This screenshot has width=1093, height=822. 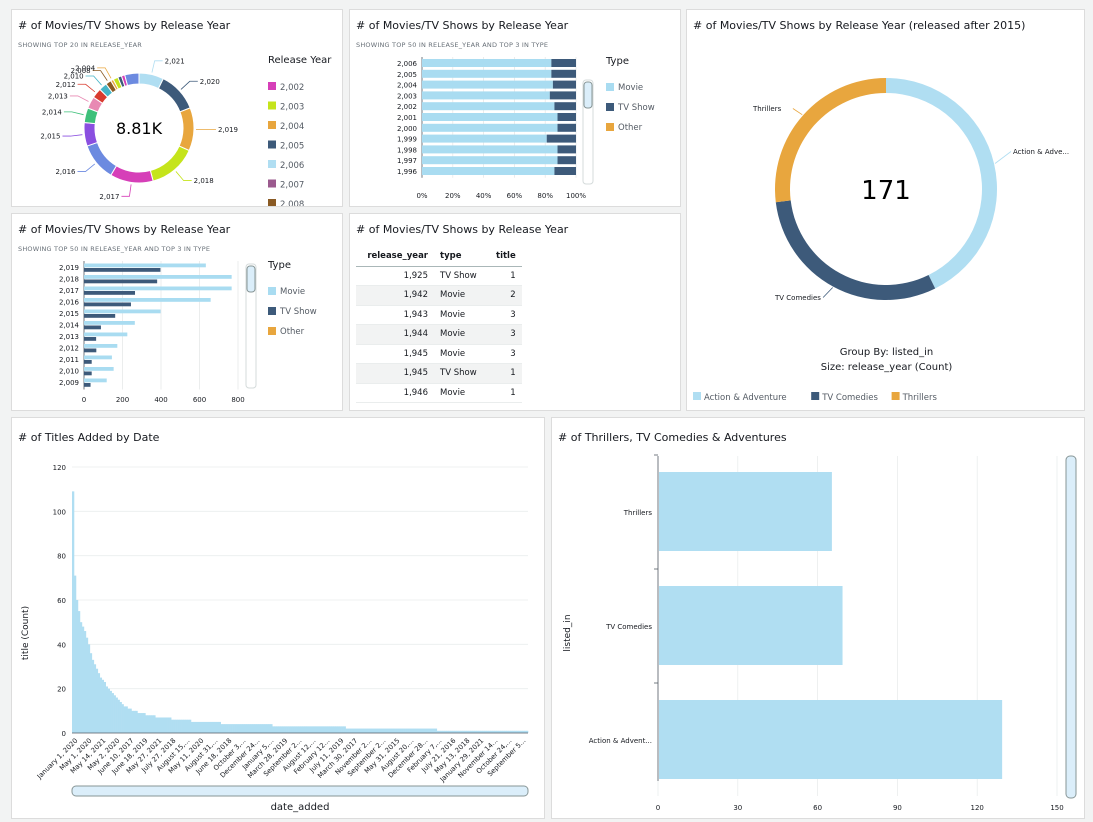 What do you see at coordinates (292, 127) in the screenshot?
I see `legend-item-label: 2,004` at bounding box center [292, 127].